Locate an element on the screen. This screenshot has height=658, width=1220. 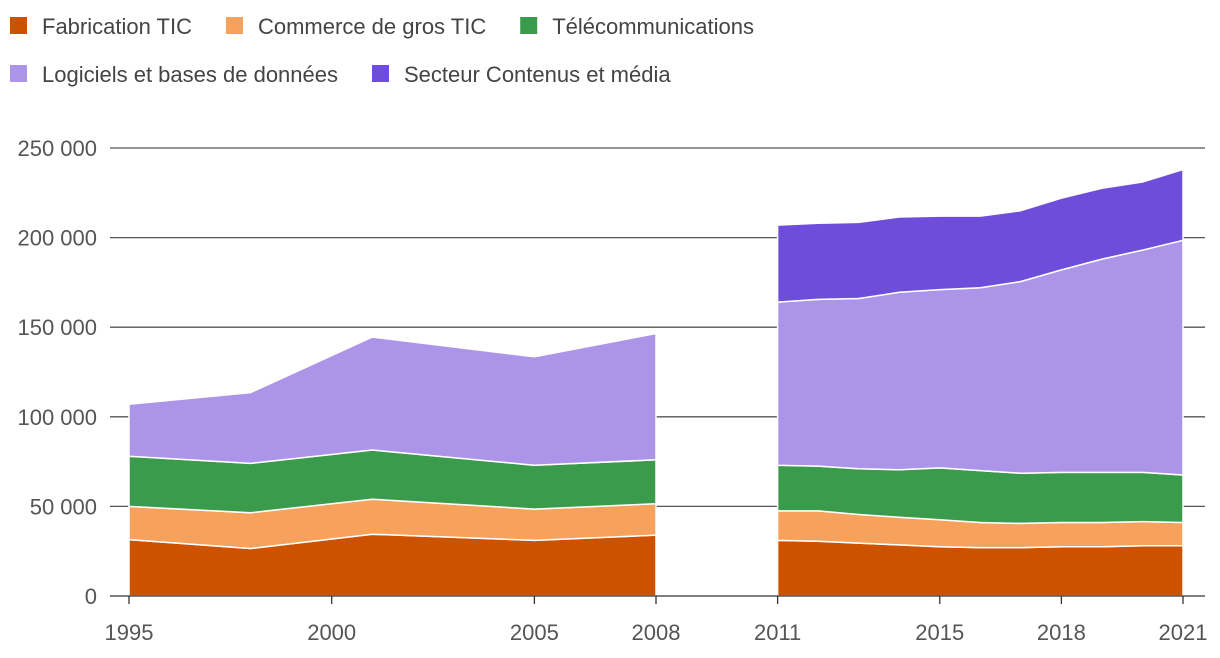
x-tick-label: 2018 is located at coordinates (1061, 632).